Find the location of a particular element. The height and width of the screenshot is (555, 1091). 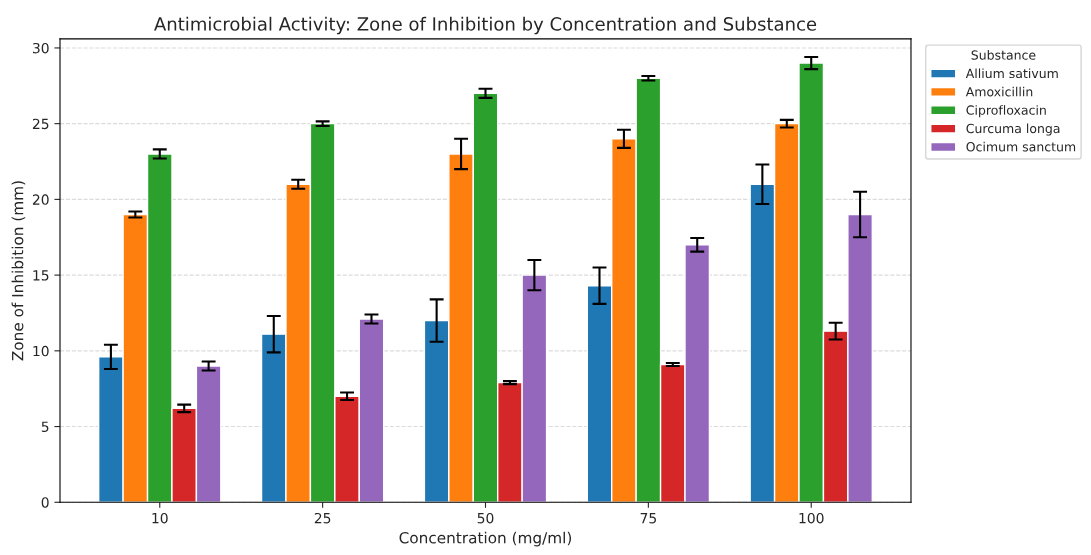

y-axis-title: Zone of Inhibition (mm) is located at coordinates (18, 271).